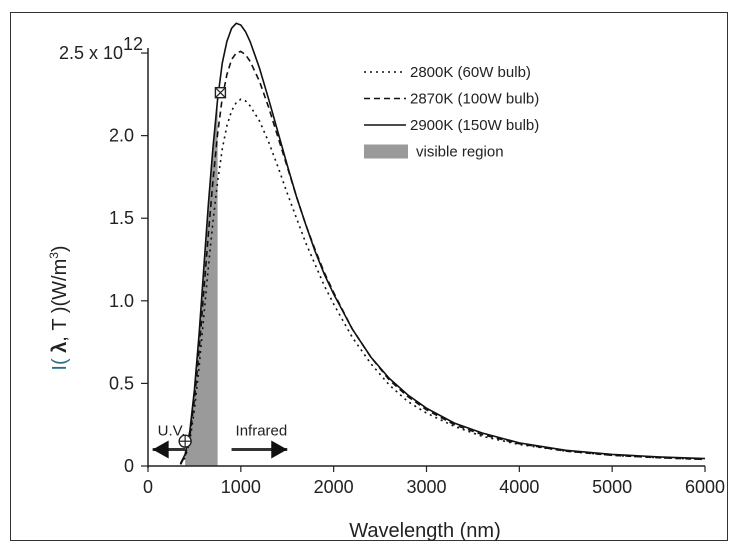 Image resolution: width=737 pixels, height=543 pixels. I want to click on x-axis-title: Wavelength (nm), so click(425, 531).